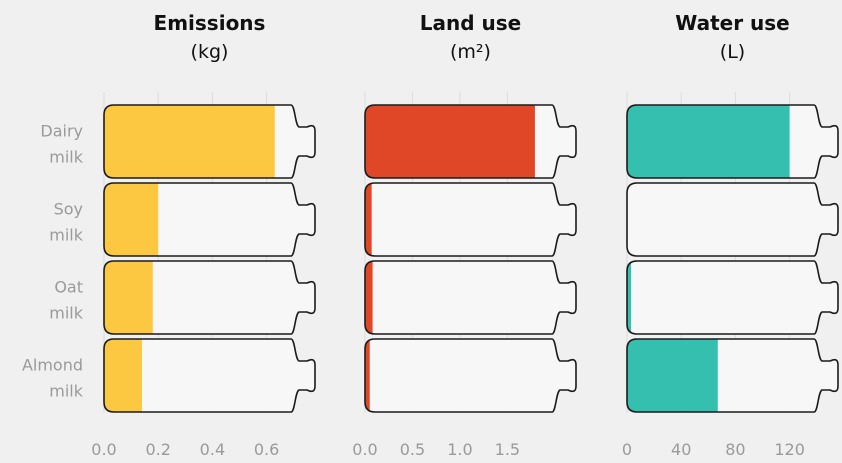 This screenshot has height=463, width=842. I want to click on panel-unit: (m²), so click(470, 52).